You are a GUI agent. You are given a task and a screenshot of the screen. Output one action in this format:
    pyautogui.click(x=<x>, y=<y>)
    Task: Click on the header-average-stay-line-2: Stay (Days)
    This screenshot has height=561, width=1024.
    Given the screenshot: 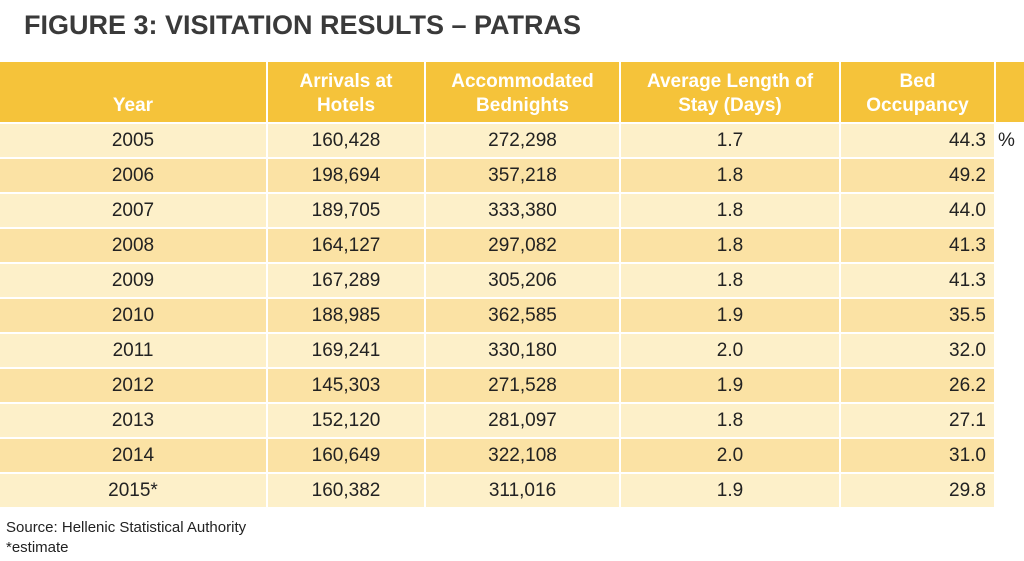 What is the action you would take?
    pyautogui.click(x=730, y=105)
    